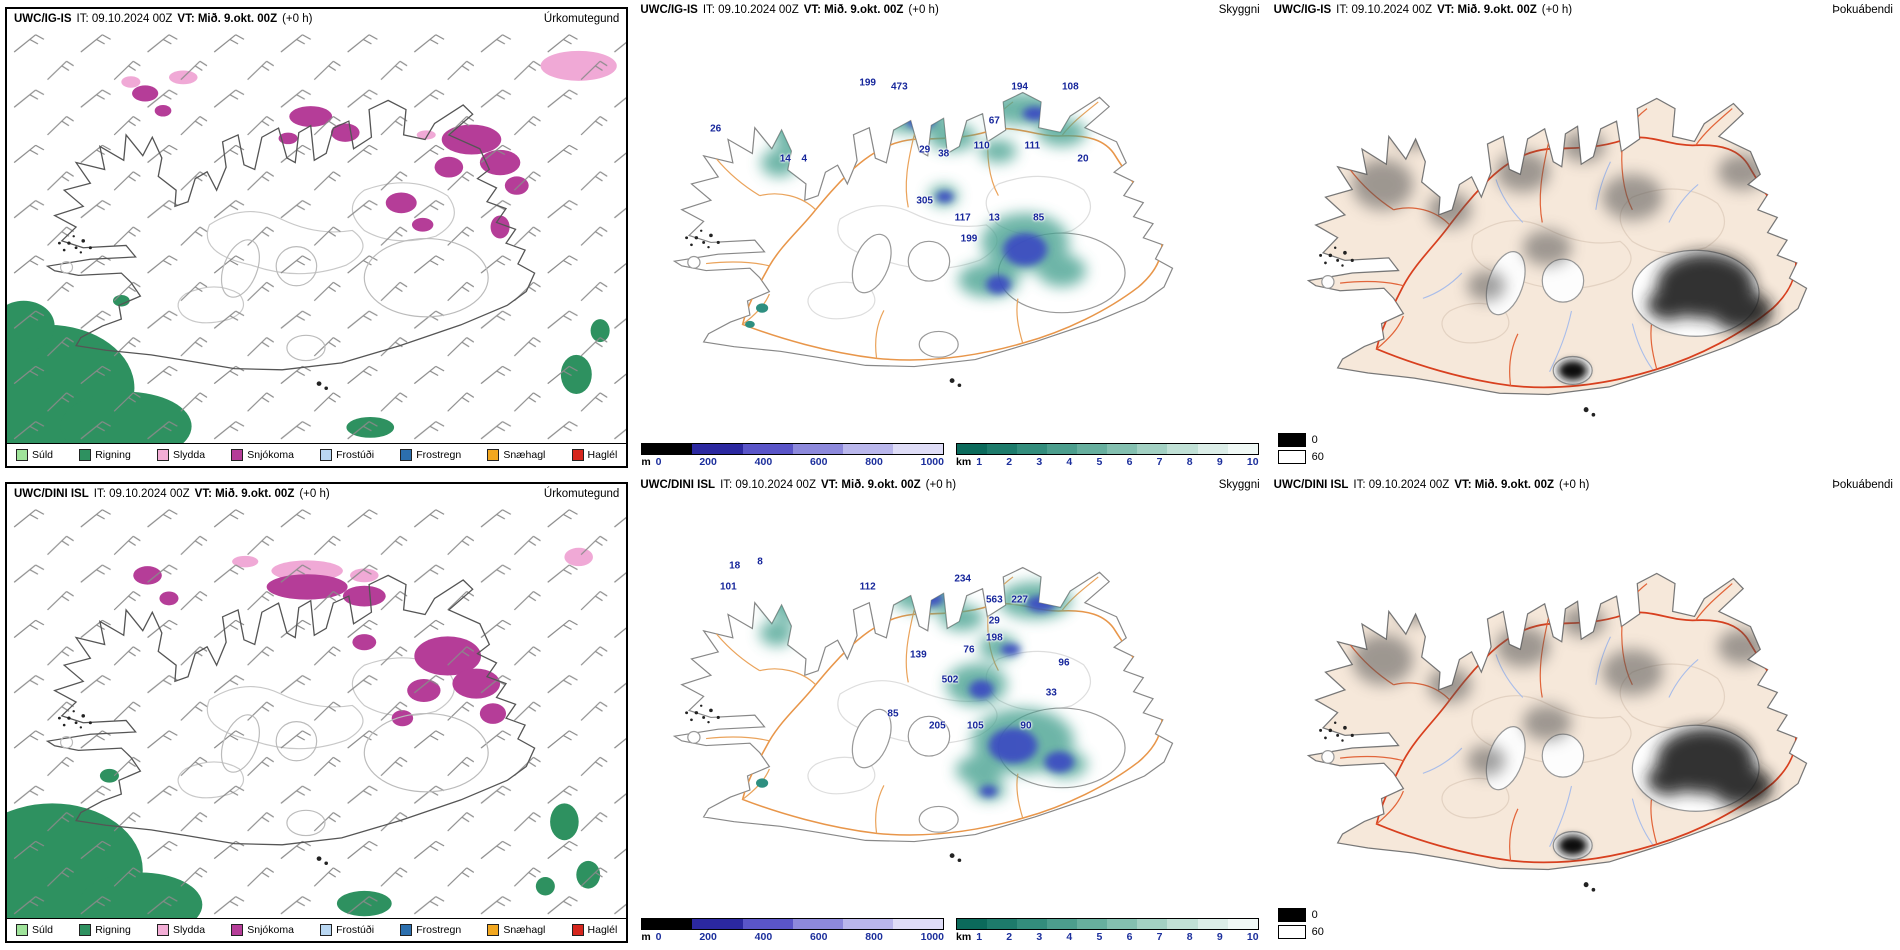 Image resolution: width=1900 pixels, height=950 pixels. Describe the element at coordinates (524, 930) in the screenshot. I see `precip-legend-item-label: Snæhagl` at that location.